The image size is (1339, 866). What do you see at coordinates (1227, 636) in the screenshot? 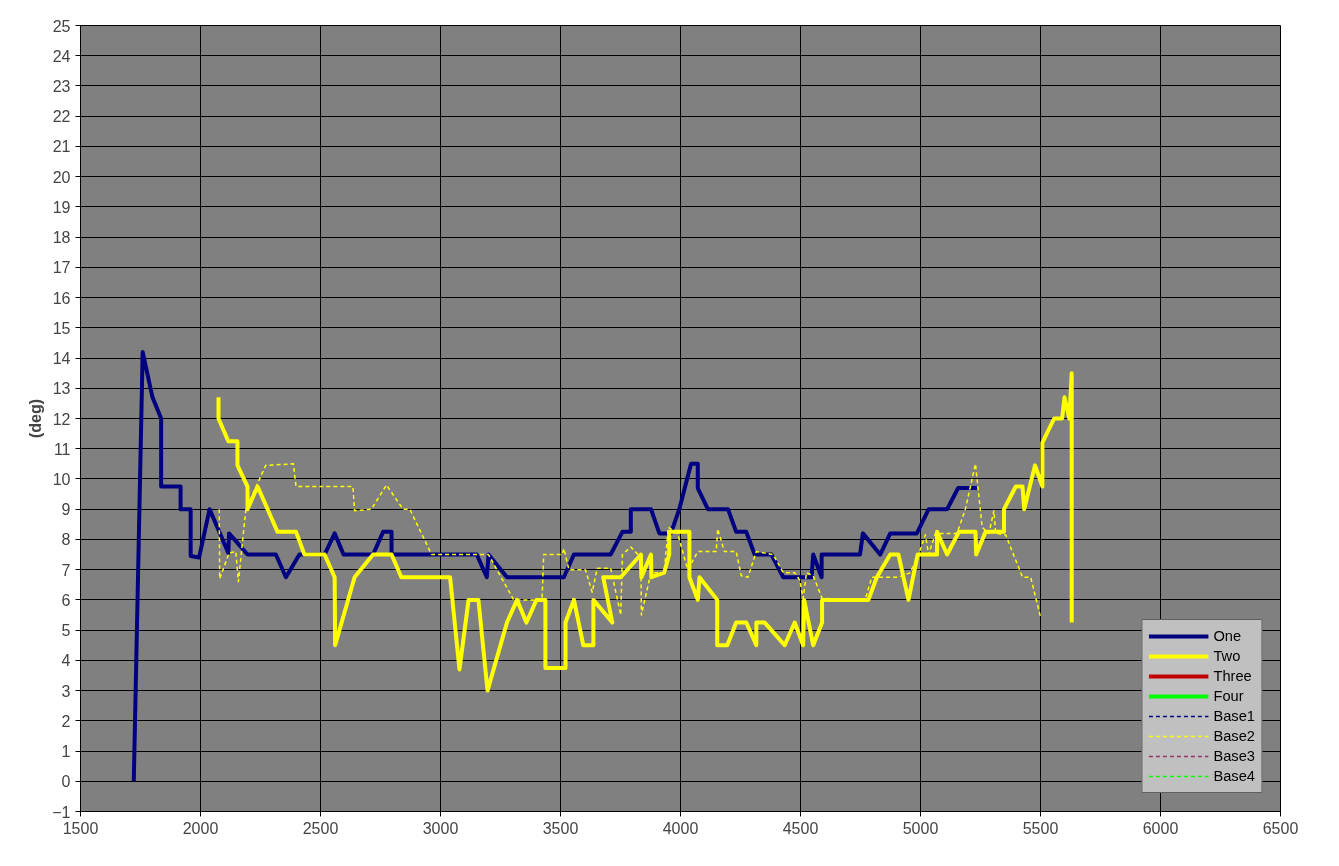
I see `legend-label: One` at bounding box center [1227, 636].